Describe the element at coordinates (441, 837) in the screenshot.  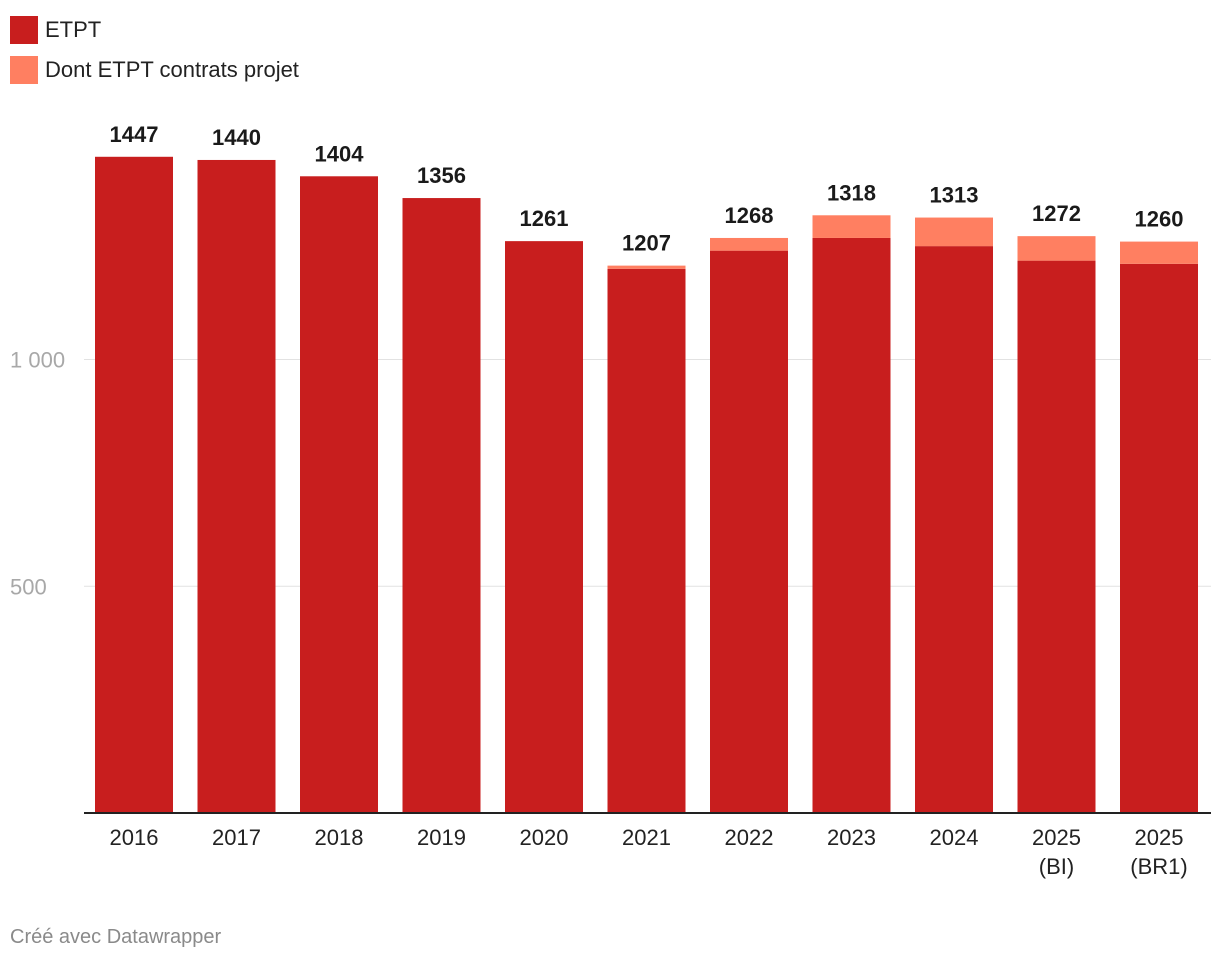
I see `x-tick-label: 2019` at that location.